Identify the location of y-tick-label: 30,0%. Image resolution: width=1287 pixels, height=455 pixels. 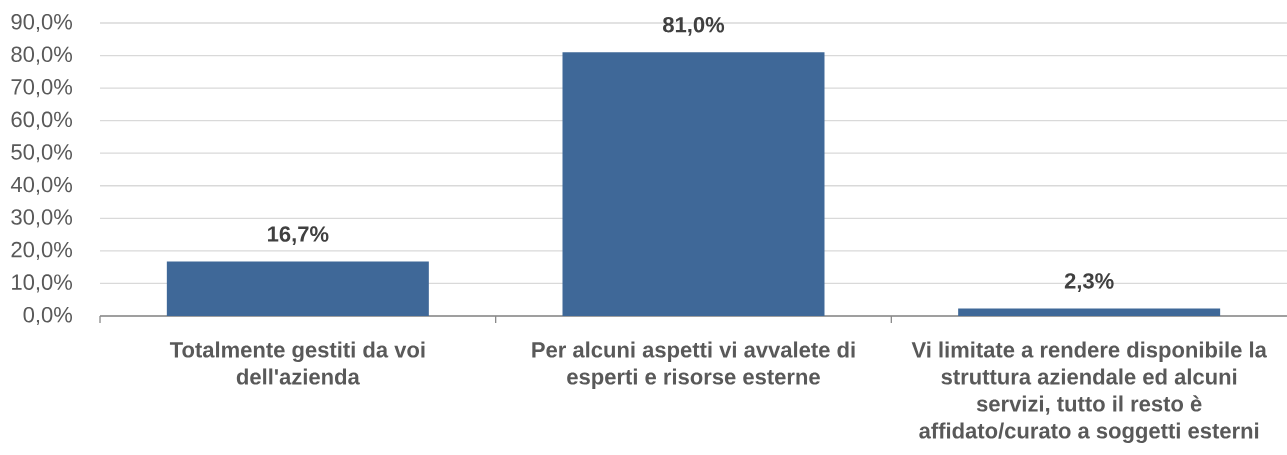
(42, 218).